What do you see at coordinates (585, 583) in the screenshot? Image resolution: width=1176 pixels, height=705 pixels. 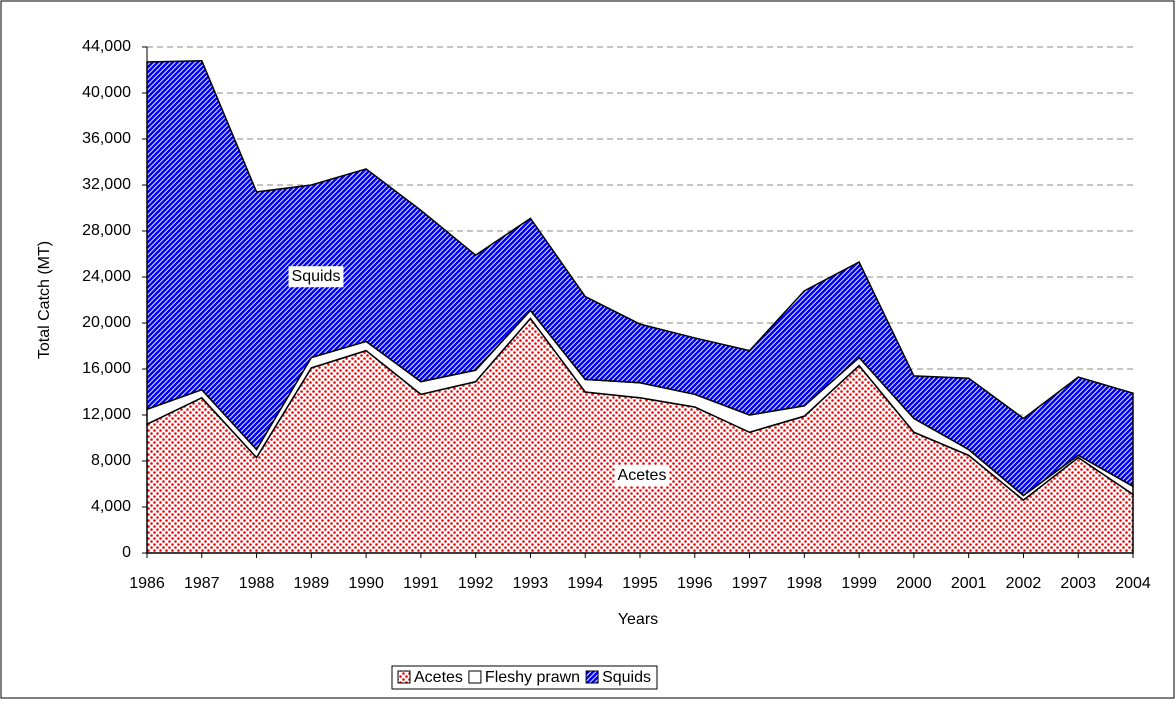 I see `x-tick-label: 1994` at bounding box center [585, 583].